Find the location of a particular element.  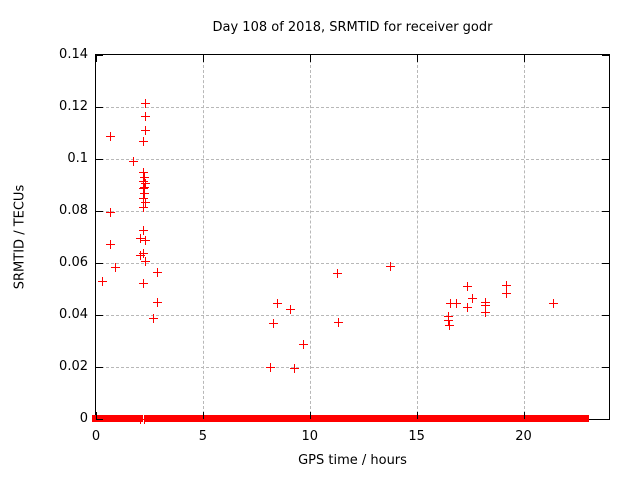

x-tick-label: 15 is located at coordinates (416, 436).